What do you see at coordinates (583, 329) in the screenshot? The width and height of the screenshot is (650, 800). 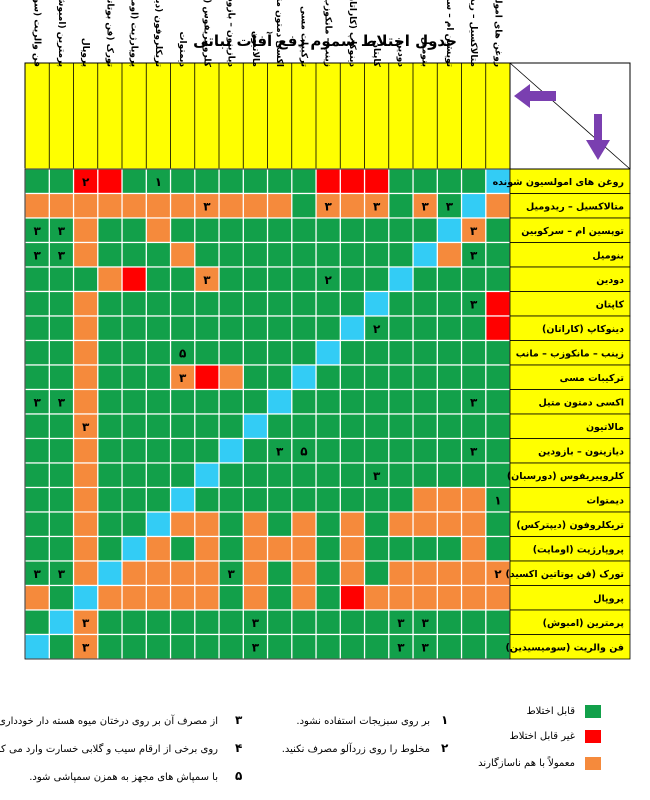 I see `row-header-label: دینوکاپ (کاراتان)` at bounding box center [583, 329].